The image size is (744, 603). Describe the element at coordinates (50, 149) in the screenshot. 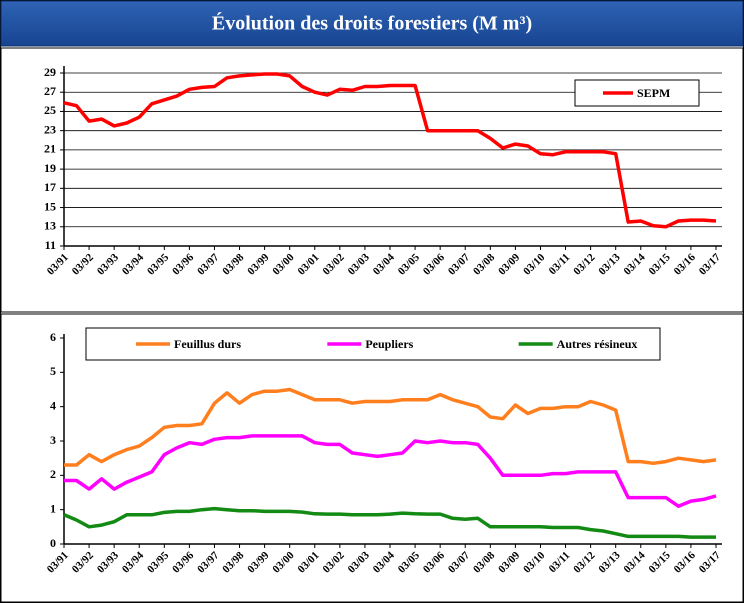

I see `y-tick-label: 21` at that location.